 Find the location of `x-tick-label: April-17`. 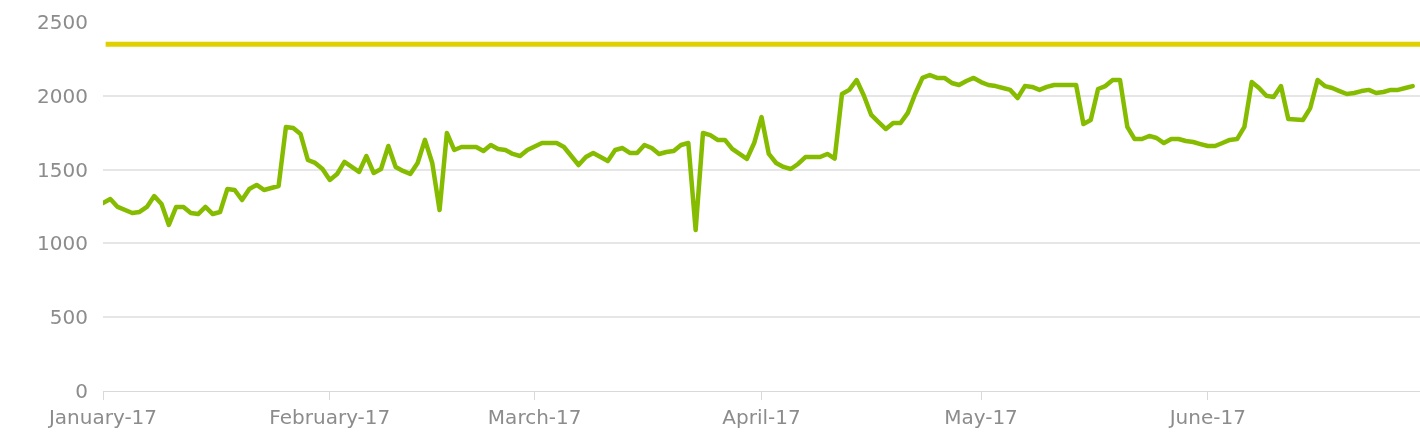

x-tick-label: April-17 is located at coordinates (761, 417).